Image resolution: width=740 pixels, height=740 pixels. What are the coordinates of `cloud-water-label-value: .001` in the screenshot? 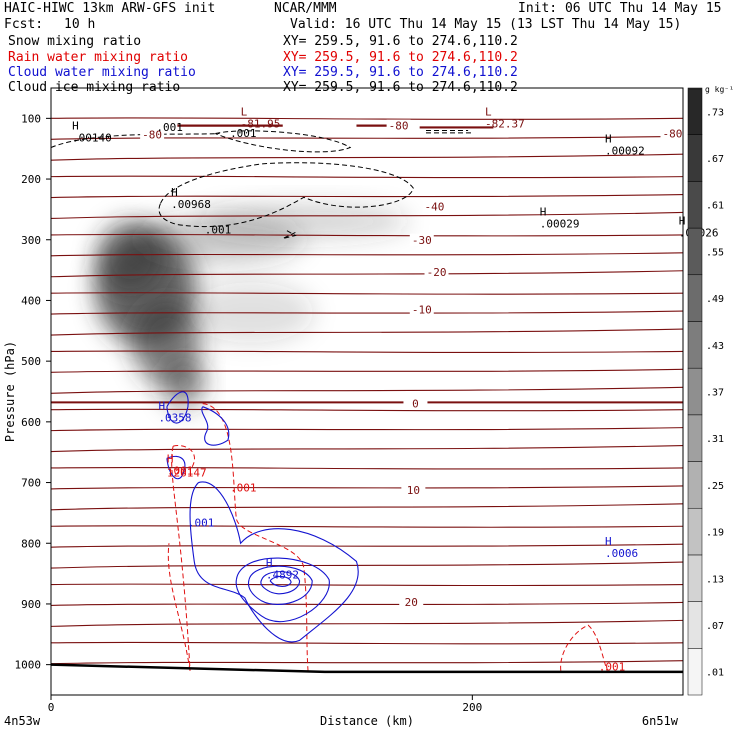 It's located at (201, 522).